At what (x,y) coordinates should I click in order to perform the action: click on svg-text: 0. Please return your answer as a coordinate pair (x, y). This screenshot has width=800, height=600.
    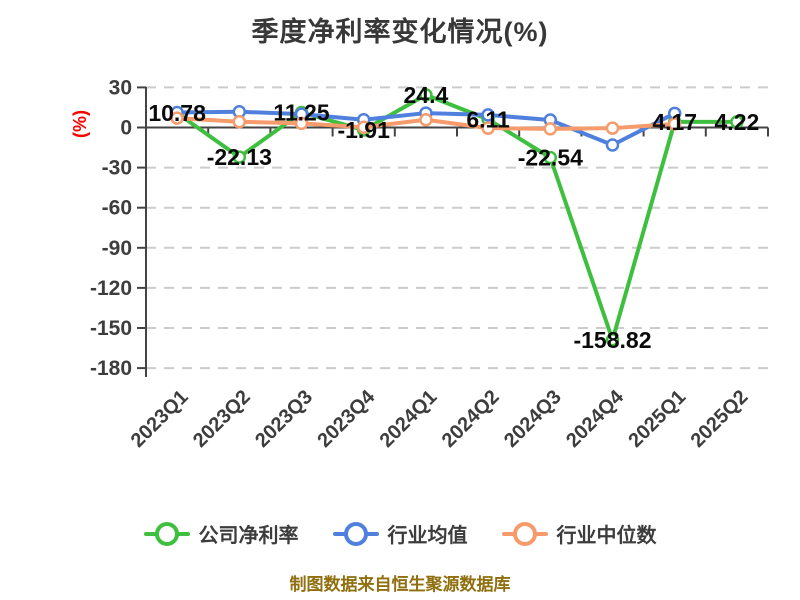
    Looking at the image, I should click on (126, 128).